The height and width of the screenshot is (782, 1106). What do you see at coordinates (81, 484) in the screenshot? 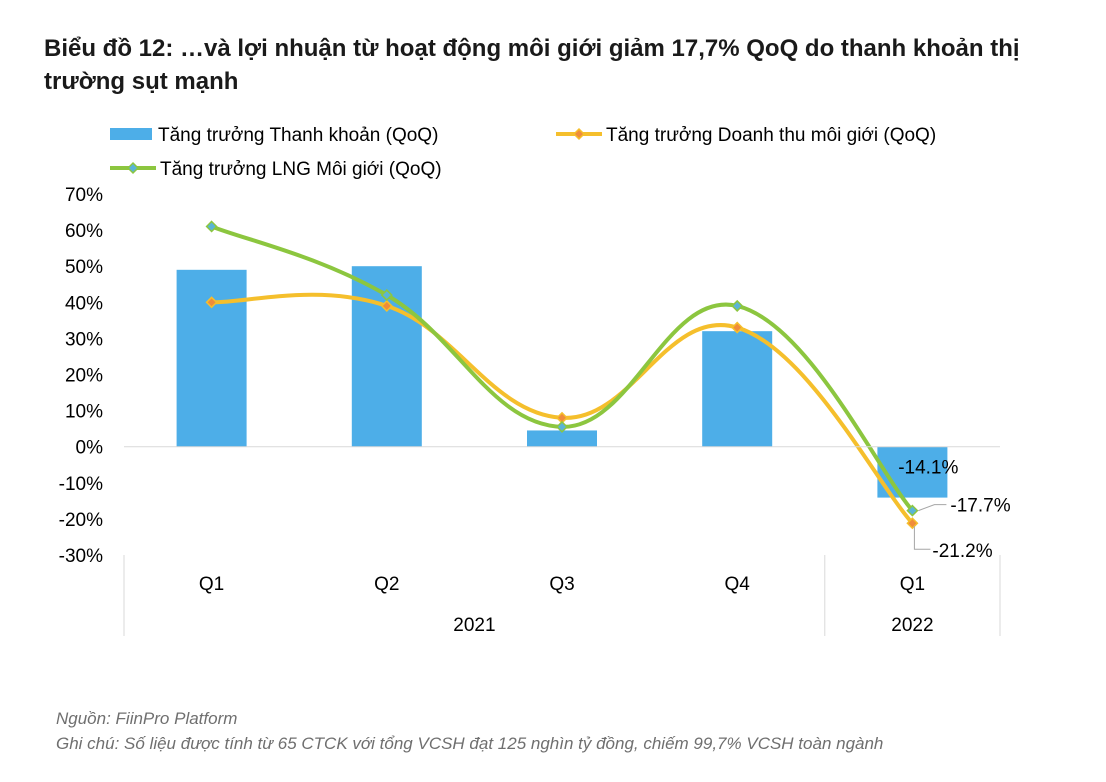
I see `y-tick-label: -10%` at bounding box center [81, 484].